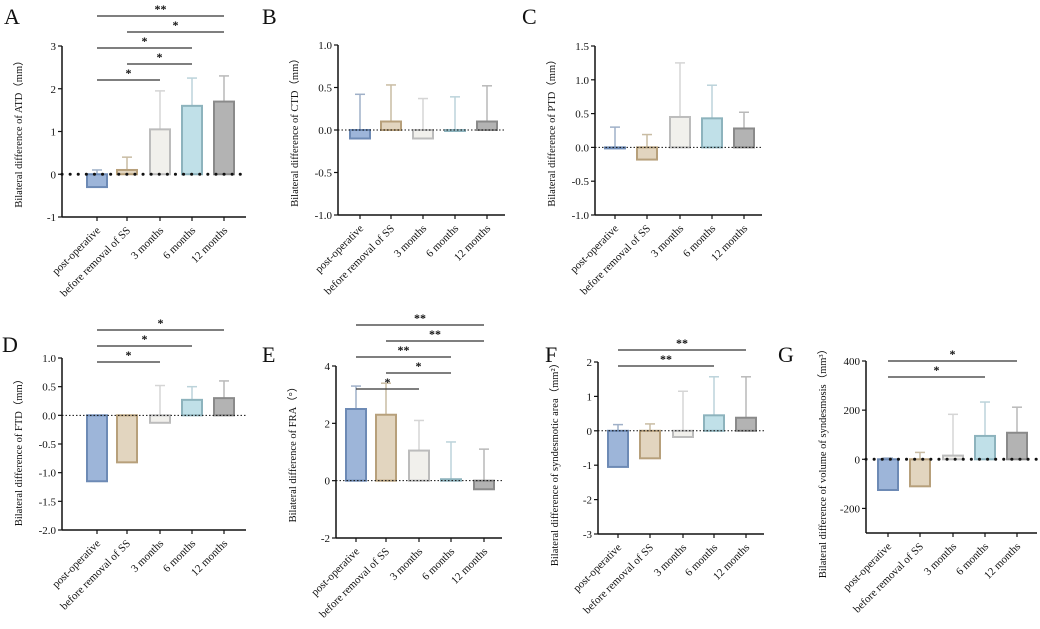 This screenshot has width=1040, height=629. Describe the element at coordinates (10, 344) in the screenshot. I see `panel-letter: D` at that location.